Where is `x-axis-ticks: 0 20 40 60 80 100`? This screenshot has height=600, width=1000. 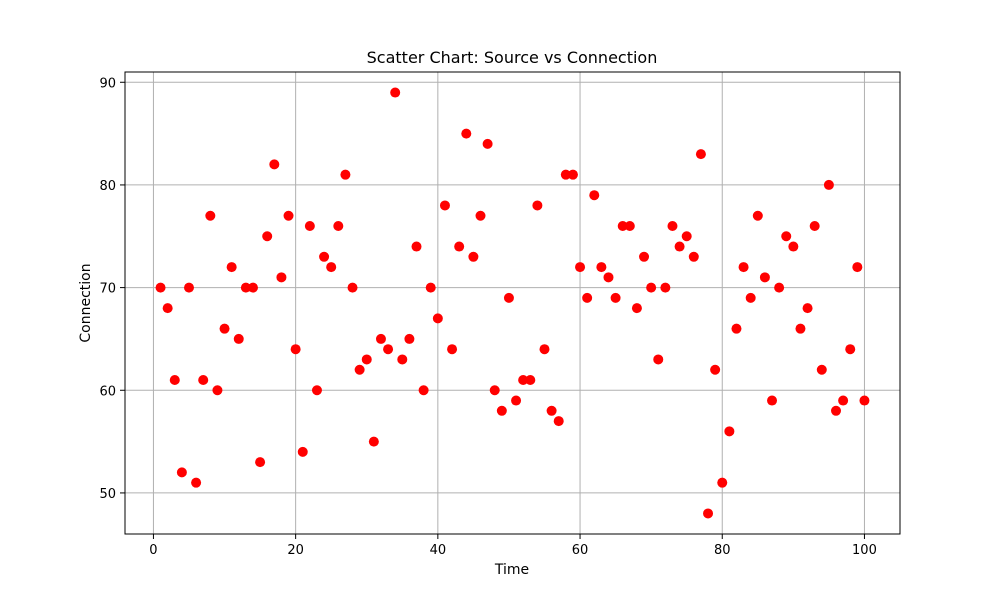
x-axis-ticks: 0 20 40 60 80 100 is located at coordinates (513, 546).